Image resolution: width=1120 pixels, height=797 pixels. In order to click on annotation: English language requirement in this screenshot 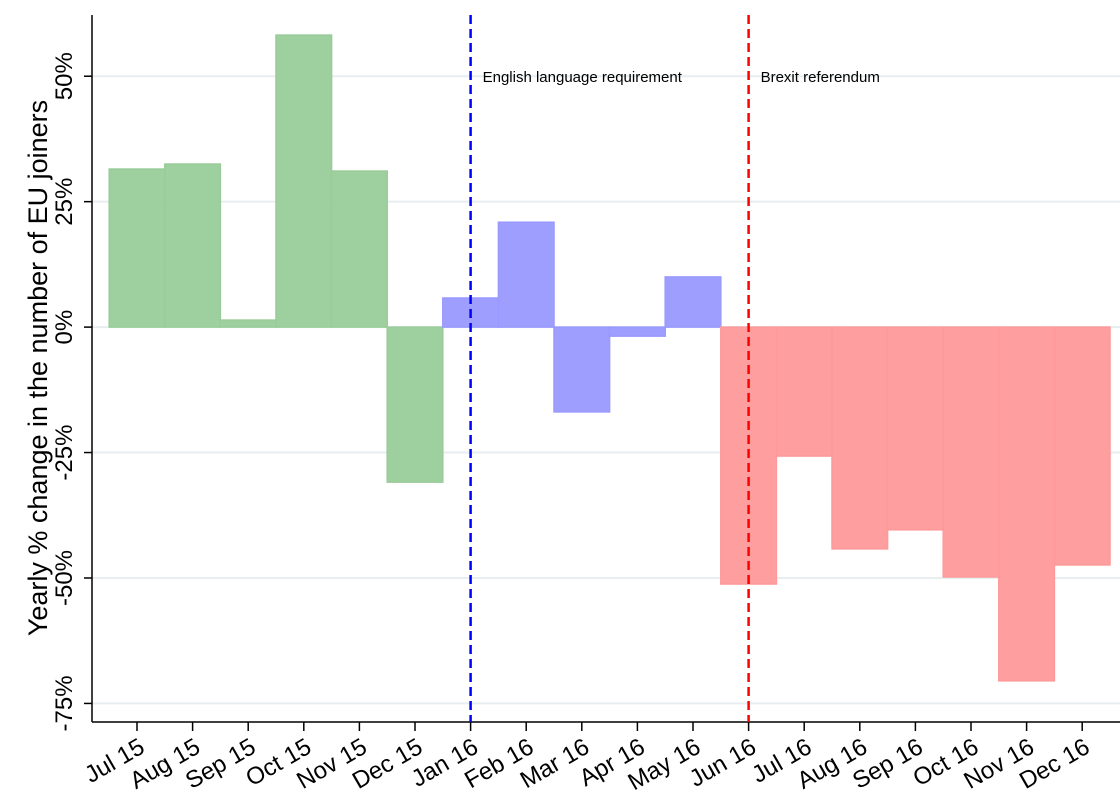, I will do `click(583, 77)`.